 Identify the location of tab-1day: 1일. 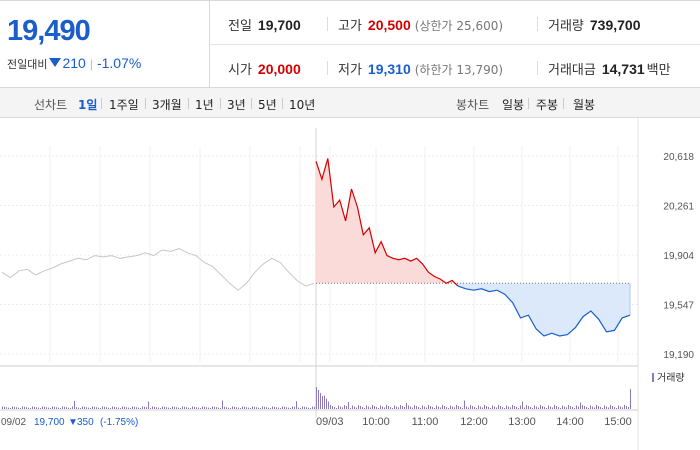
(88, 105).